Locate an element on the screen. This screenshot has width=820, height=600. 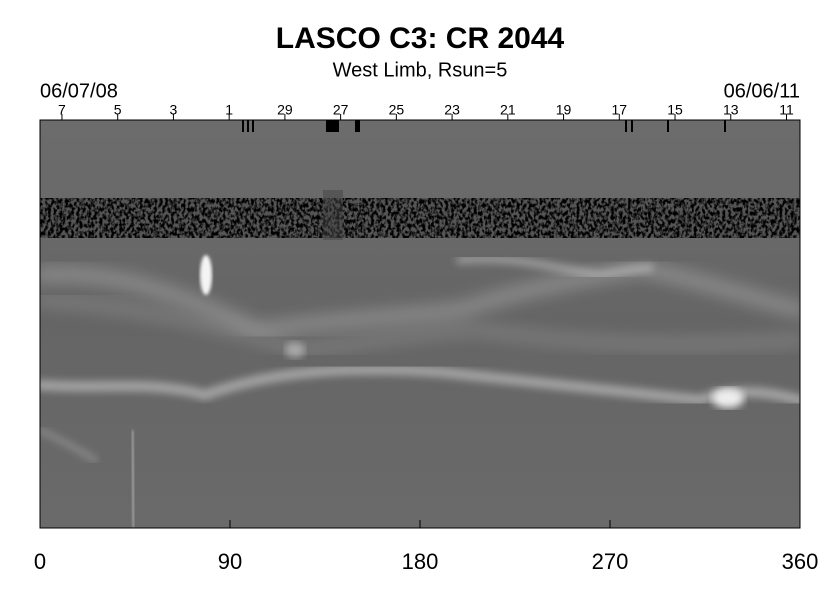
top-tick-label: 27 is located at coordinates (341, 110).